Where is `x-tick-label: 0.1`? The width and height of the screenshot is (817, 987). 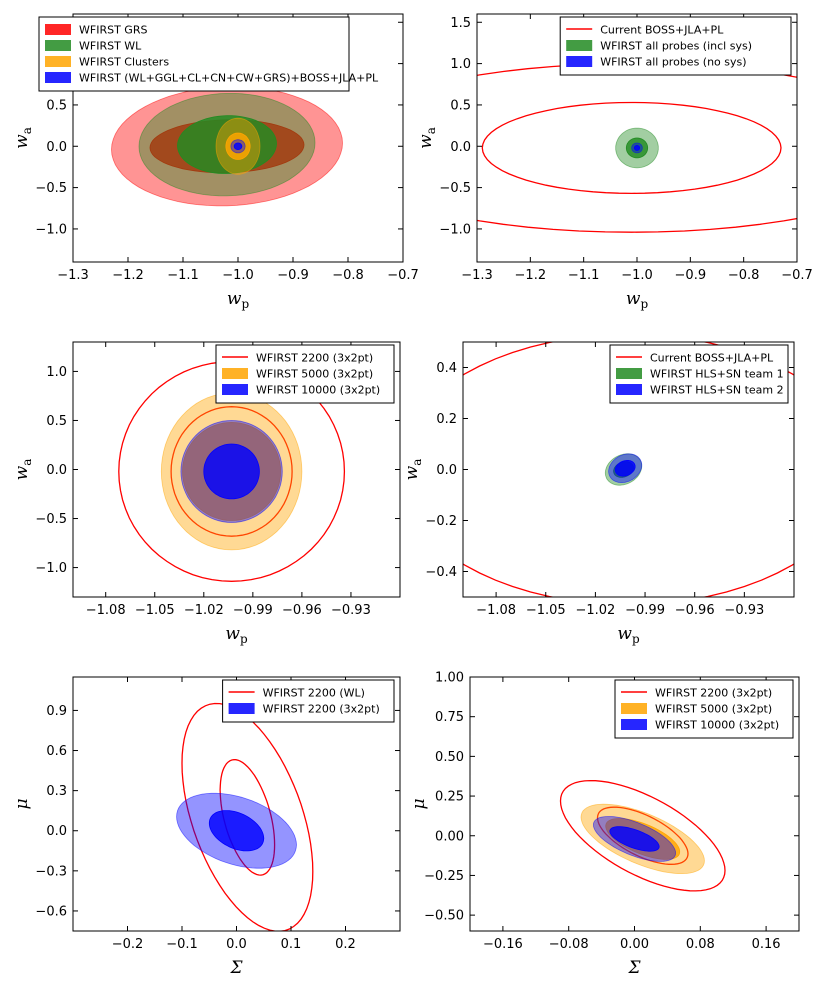
x-tick-label: 0.1 is located at coordinates (291, 944).